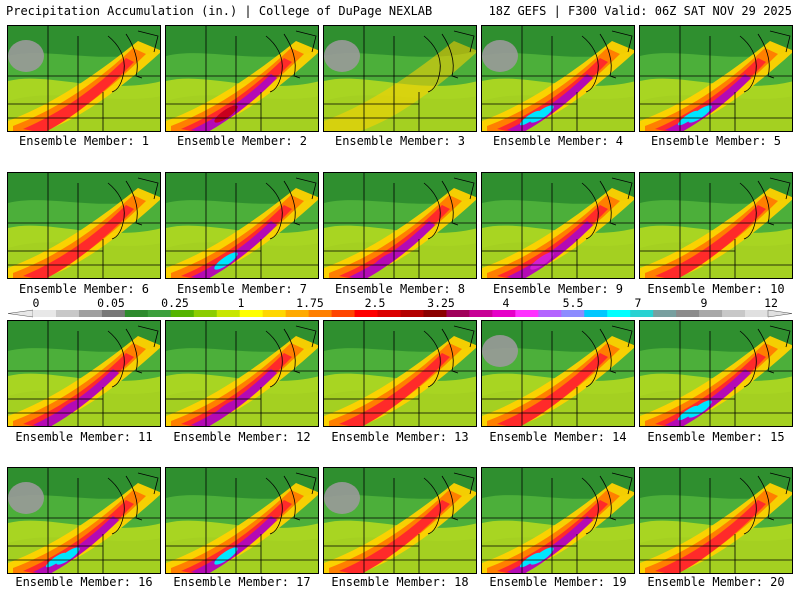  Describe the element at coordinates (558, 141) in the screenshot. I see `ensemble-member-label: Ensemble Member: 4` at that location.